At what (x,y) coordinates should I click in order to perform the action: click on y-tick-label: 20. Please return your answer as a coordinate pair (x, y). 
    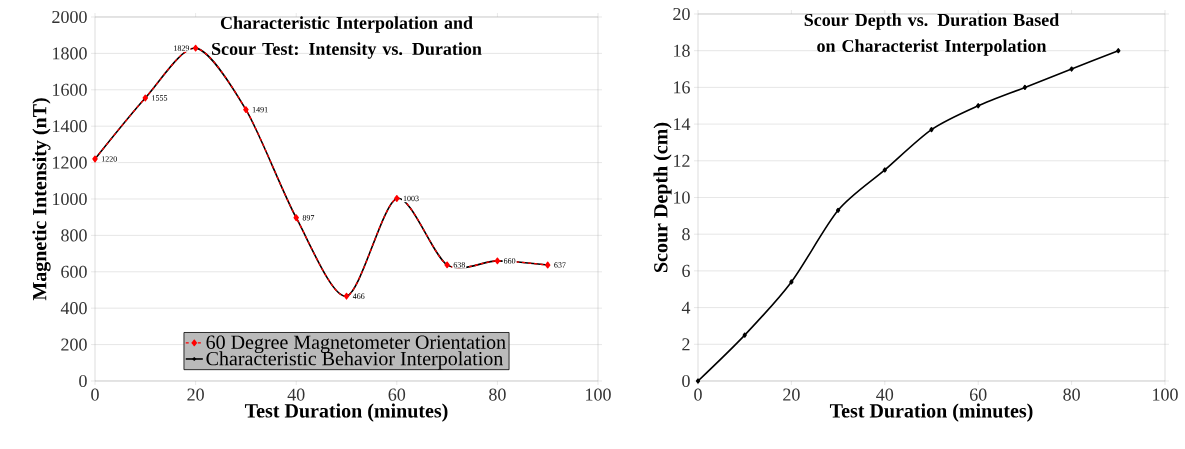
    Looking at the image, I should click on (681, 14).